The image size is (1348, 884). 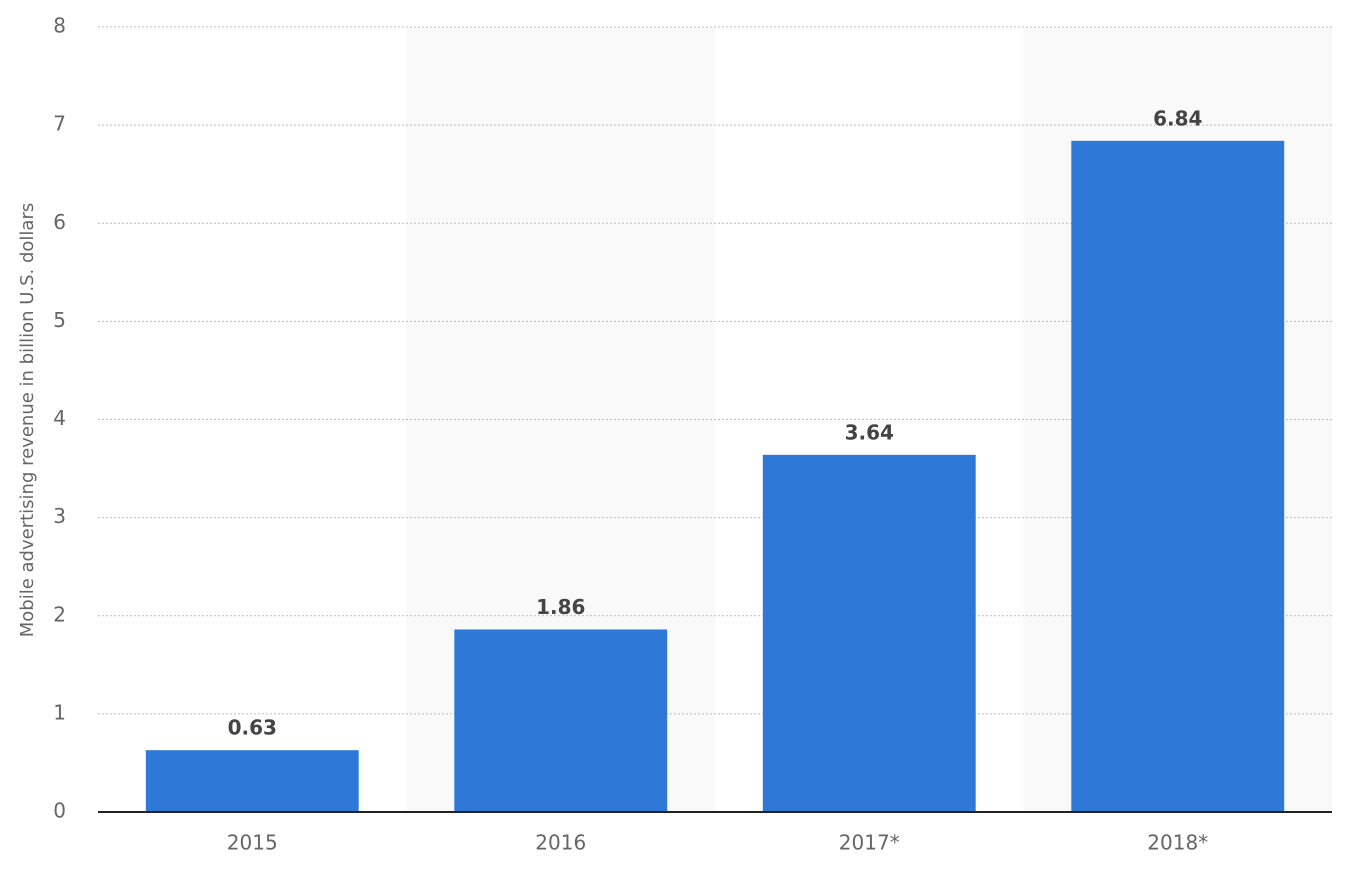 What do you see at coordinates (59, 811) in the screenshot?
I see `y-tick-label: 0` at bounding box center [59, 811].